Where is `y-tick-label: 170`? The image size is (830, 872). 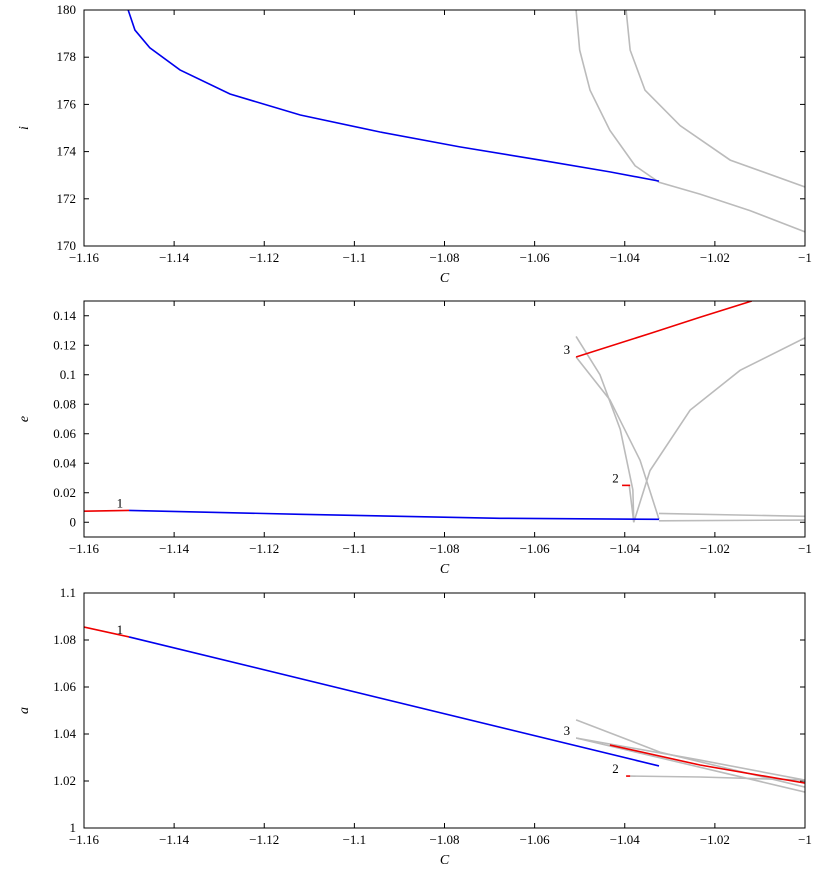
y-tick-label: 170 is located at coordinates (67, 245).